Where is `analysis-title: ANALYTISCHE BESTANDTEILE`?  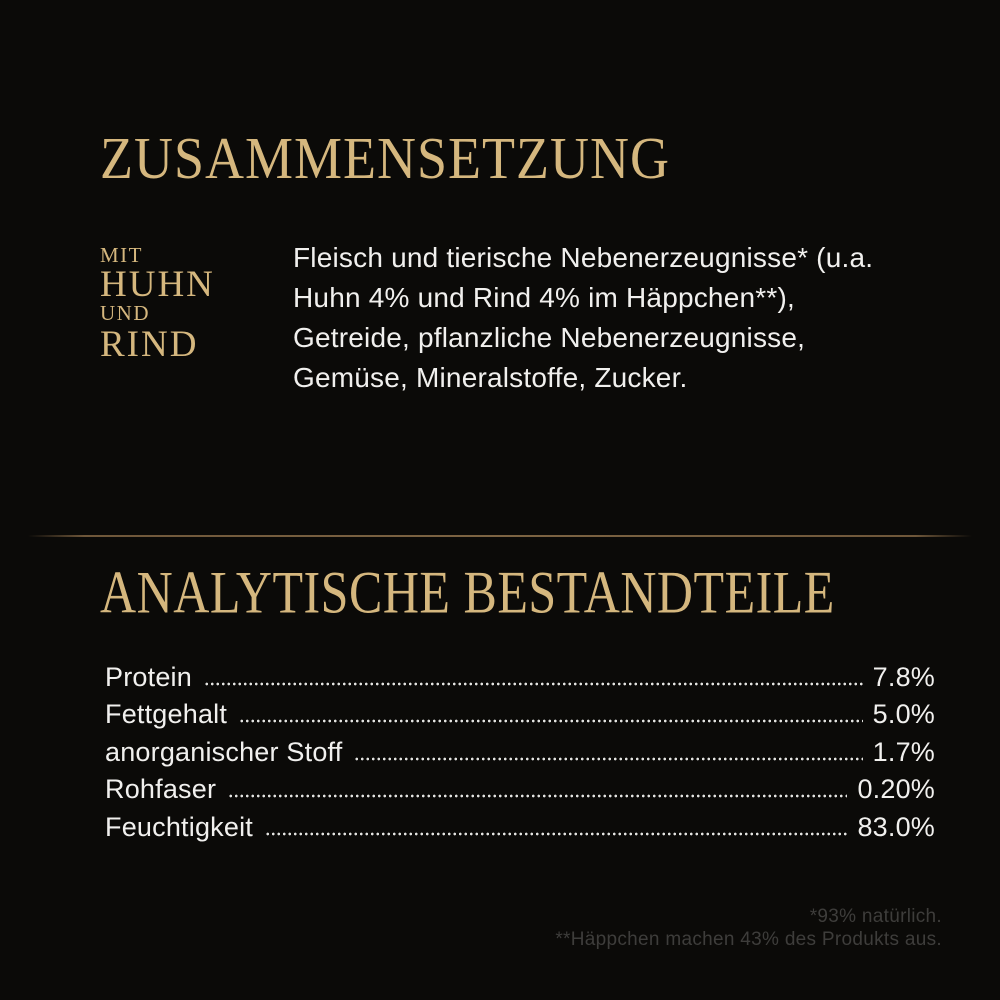 analysis-title: ANALYTISCHE BESTANDTEILE is located at coordinates (467, 592).